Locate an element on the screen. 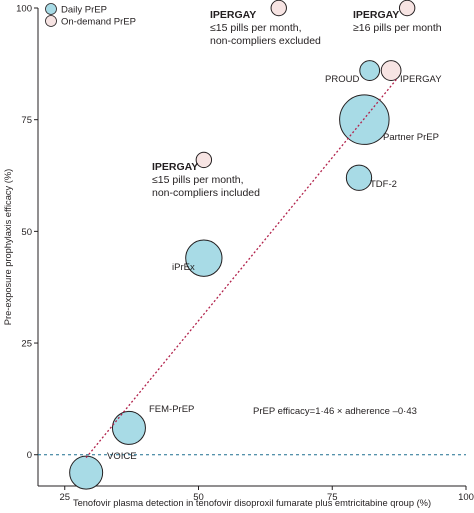 The width and height of the screenshot is (474, 513). annotation-line: non-compliers excluded is located at coordinates (265, 41).